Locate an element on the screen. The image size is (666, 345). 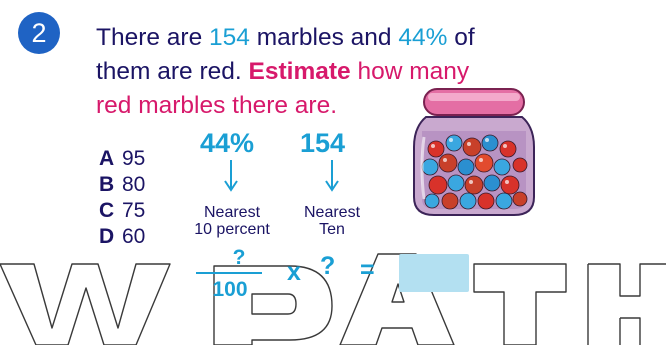
choice-c: C 75 is located at coordinates (122, 211).